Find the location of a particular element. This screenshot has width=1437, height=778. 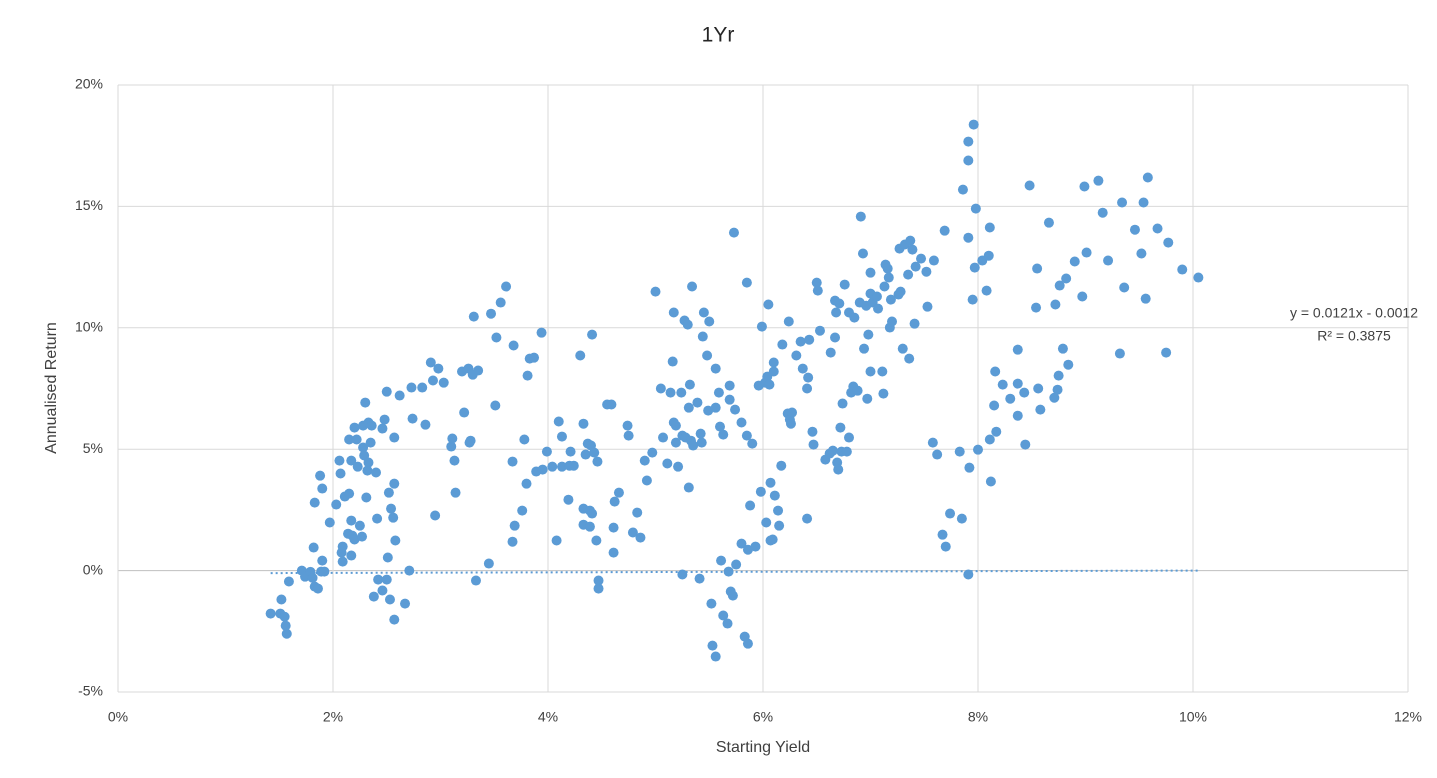

y-tick-label: 20% is located at coordinates (89, 84).